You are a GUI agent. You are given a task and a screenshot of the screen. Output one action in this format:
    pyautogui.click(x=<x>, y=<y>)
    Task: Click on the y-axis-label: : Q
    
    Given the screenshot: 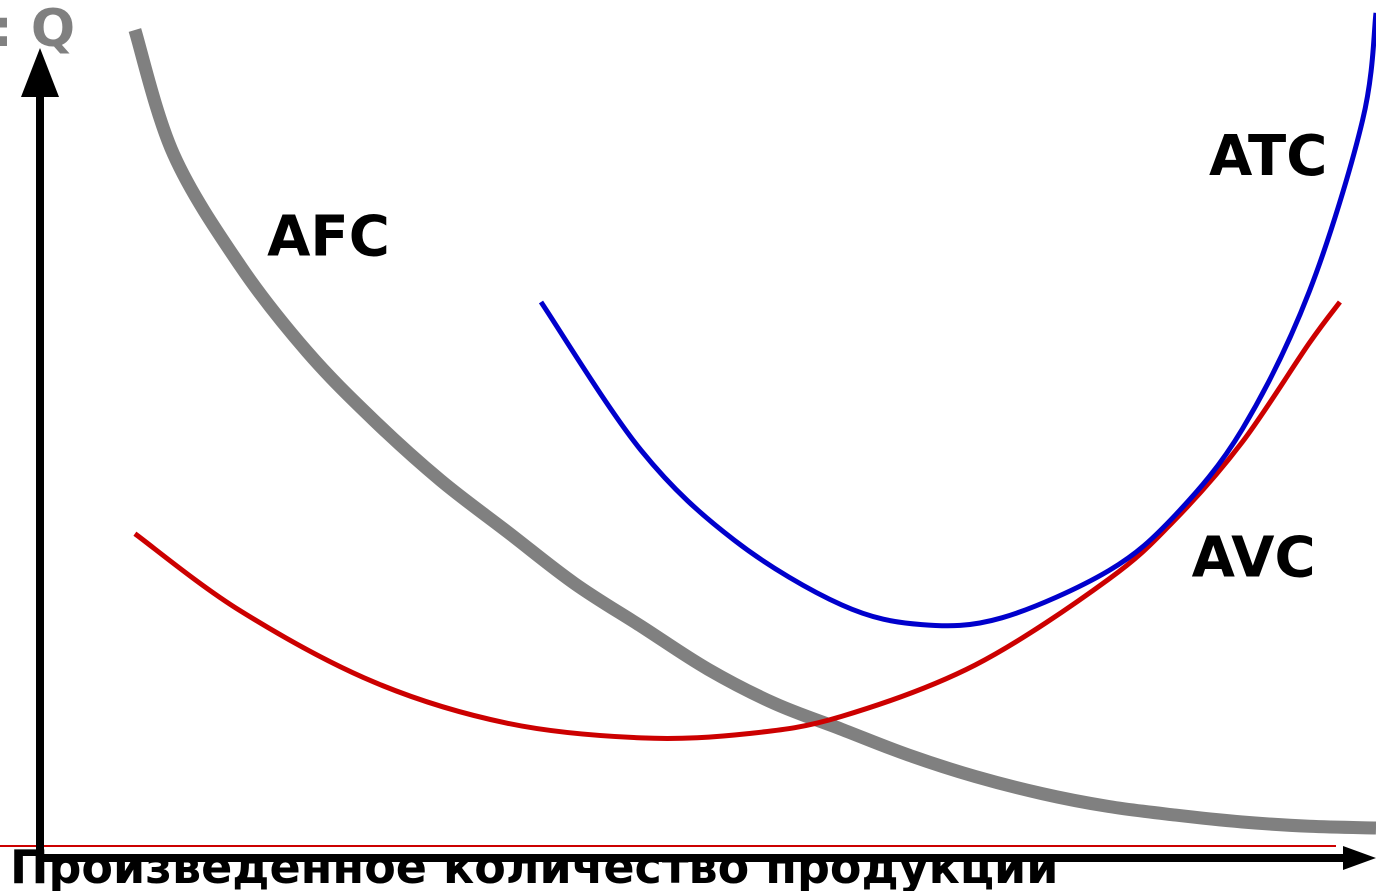 What is the action you would take?
    pyautogui.click(x=37, y=29)
    